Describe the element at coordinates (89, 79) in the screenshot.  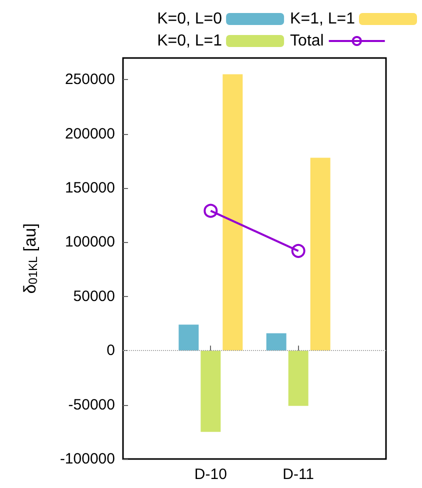
I see `y-tick-label: 250000` at that location.